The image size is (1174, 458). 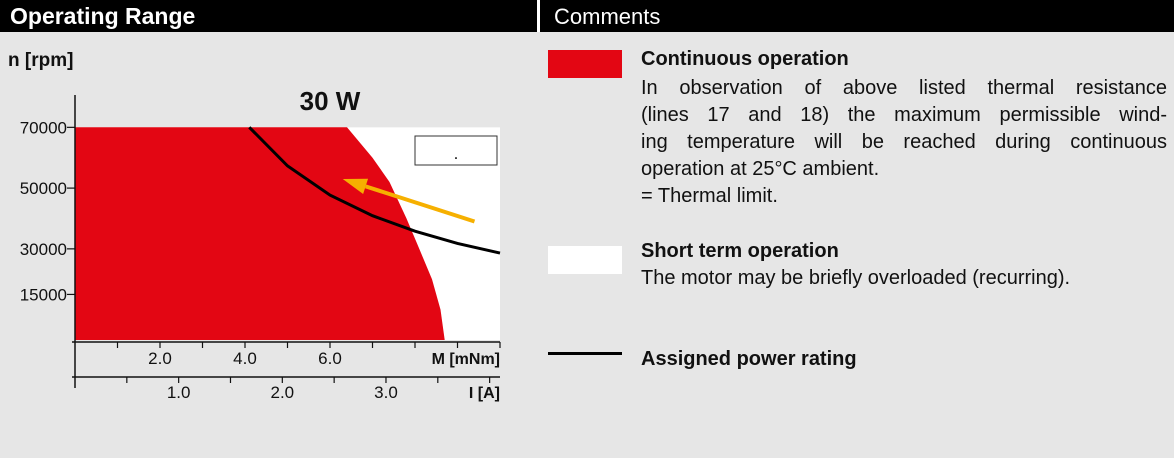 I want to click on y-tick-label: 50000, so click(x=43, y=188).